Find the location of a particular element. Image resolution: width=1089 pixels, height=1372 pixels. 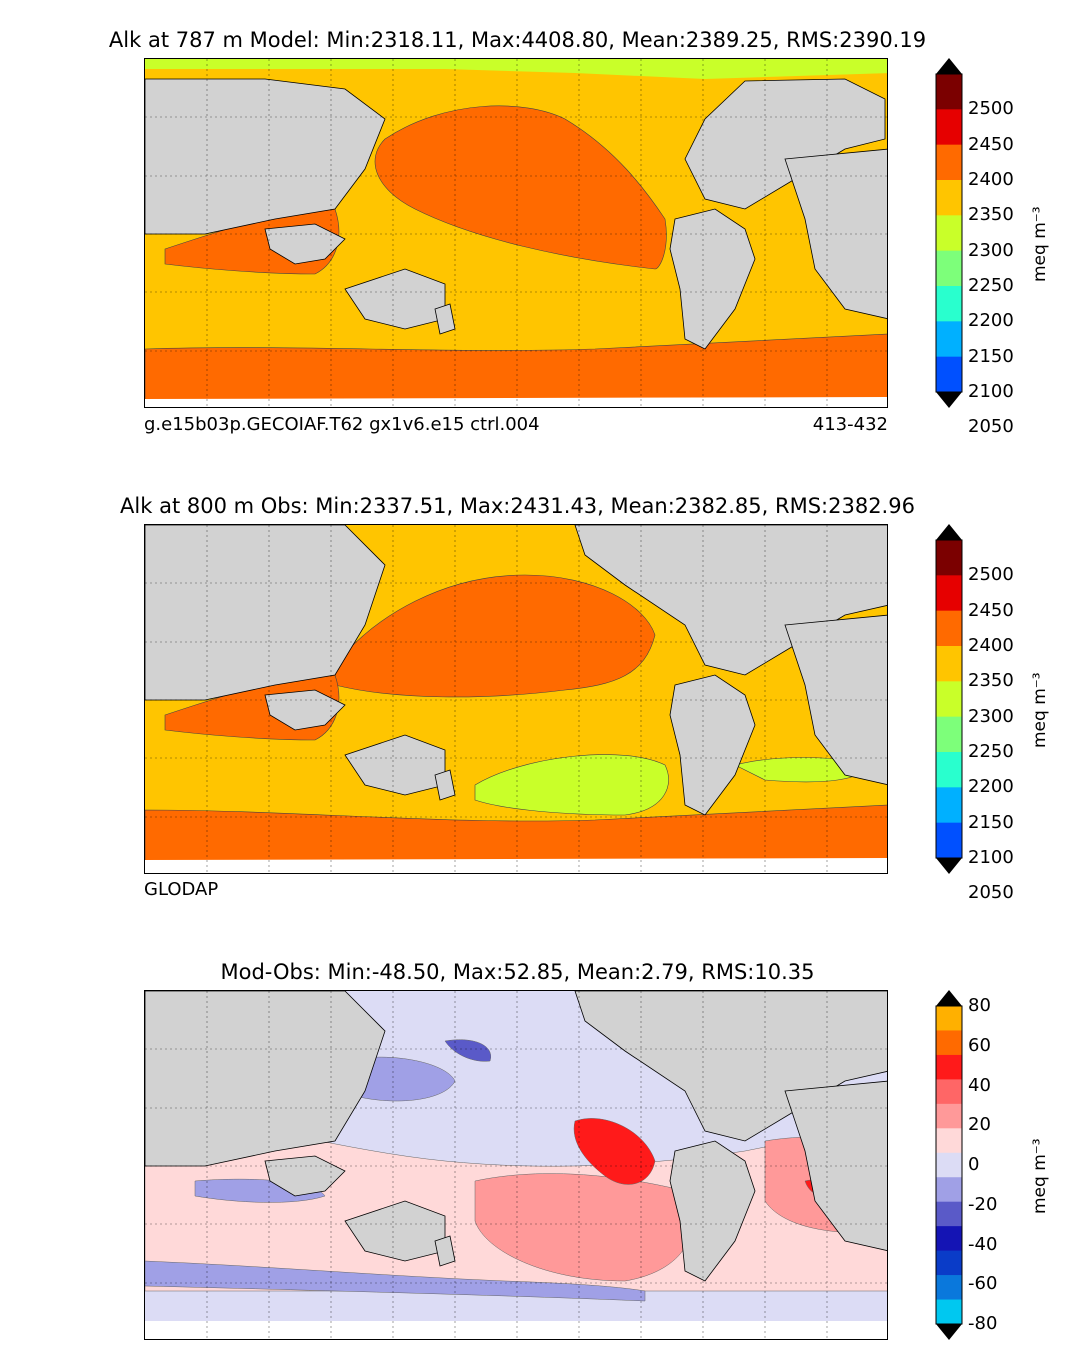

colorbar-tick-label: -60 is located at coordinates (983, 1284).